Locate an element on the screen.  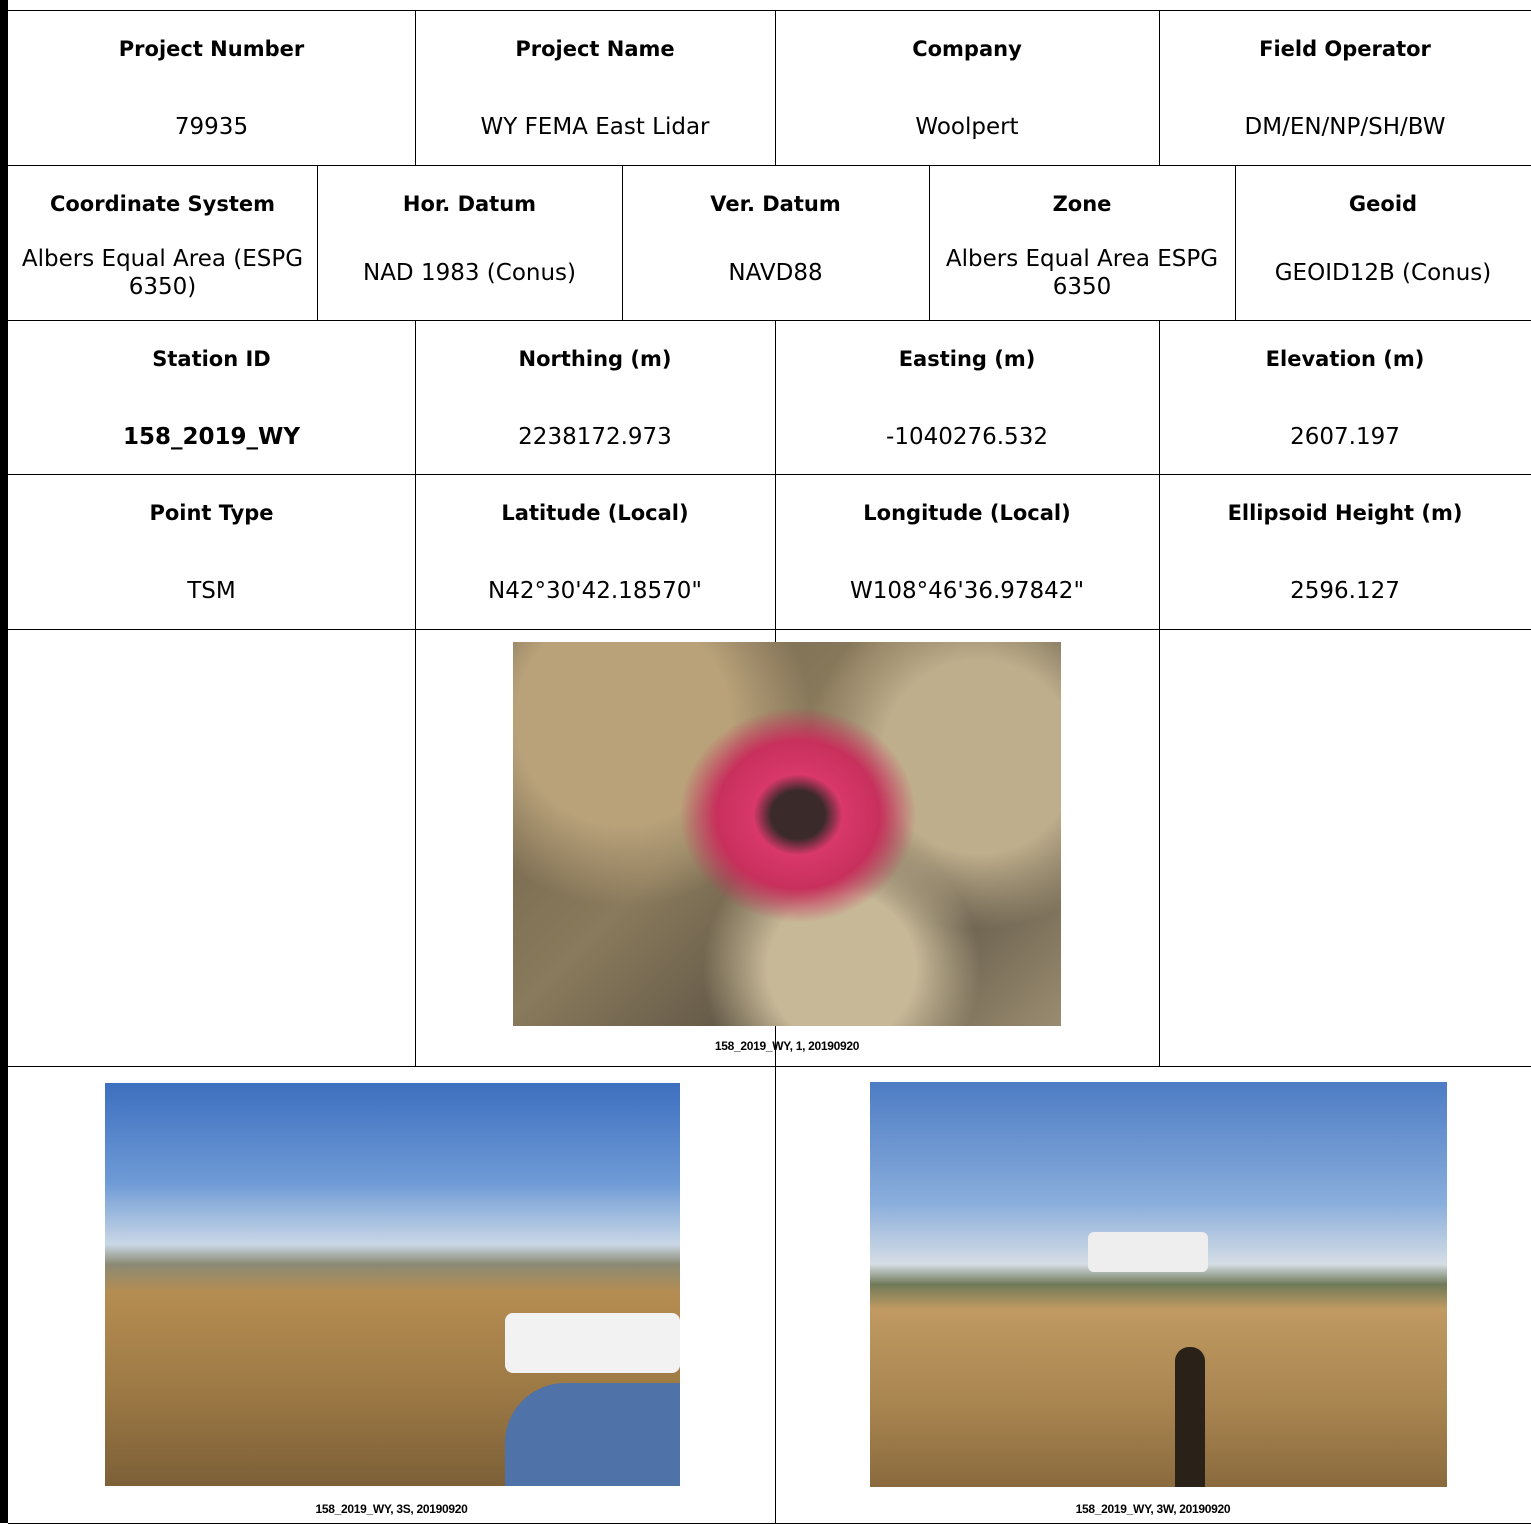
photo-mark is located at coordinates (787, 834).